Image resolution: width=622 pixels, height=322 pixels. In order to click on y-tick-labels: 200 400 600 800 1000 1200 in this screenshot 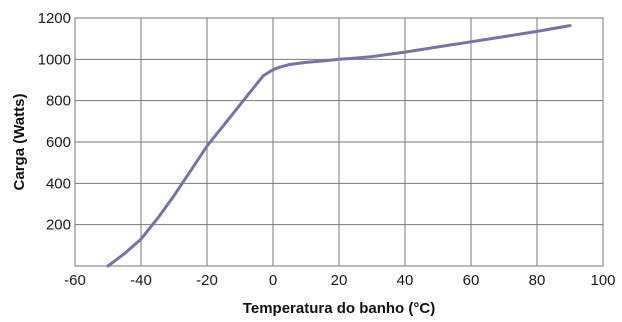, I will do `click(54, 122)`.